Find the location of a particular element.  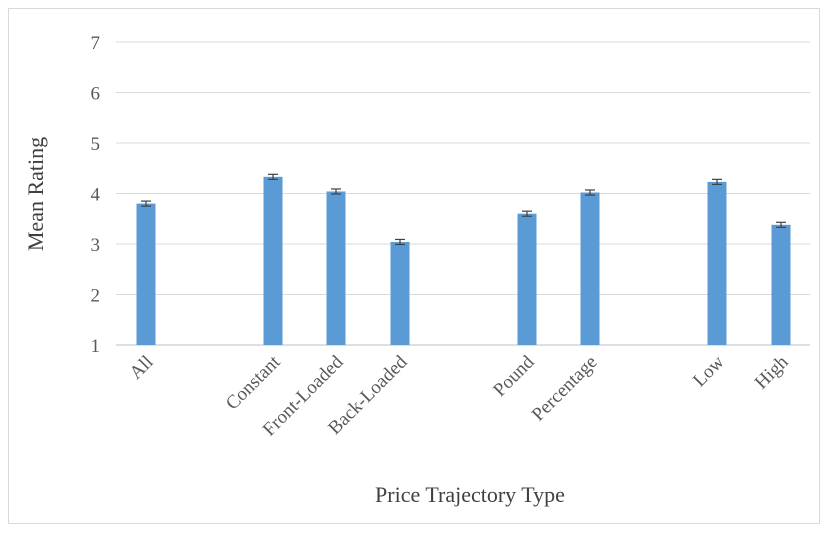

bar-low is located at coordinates (717, 263).